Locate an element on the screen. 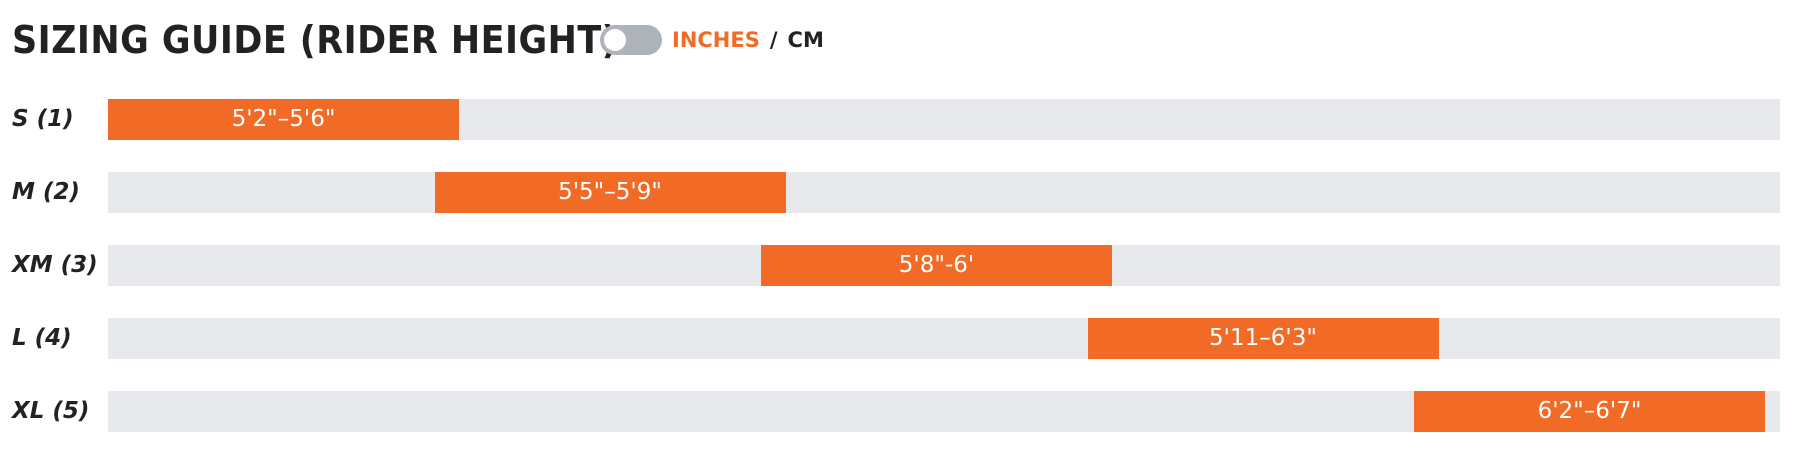 Image resolution: width=1800 pixels, height=459 pixels. size-track: 5'2"–5'6" is located at coordinates (944, 119).